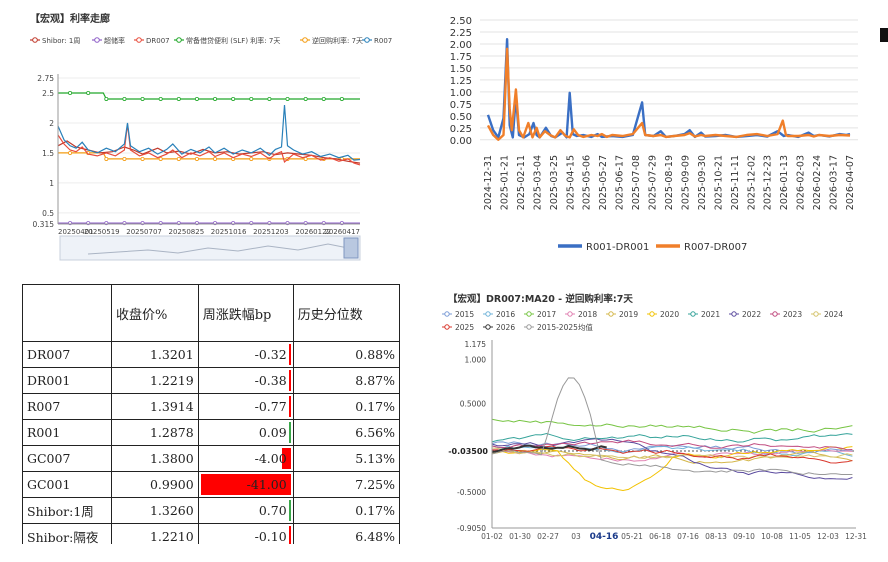 This screenshot has height=562, width=888. I want to click on weekly-change-cell: -0.10, so click(245, 533).